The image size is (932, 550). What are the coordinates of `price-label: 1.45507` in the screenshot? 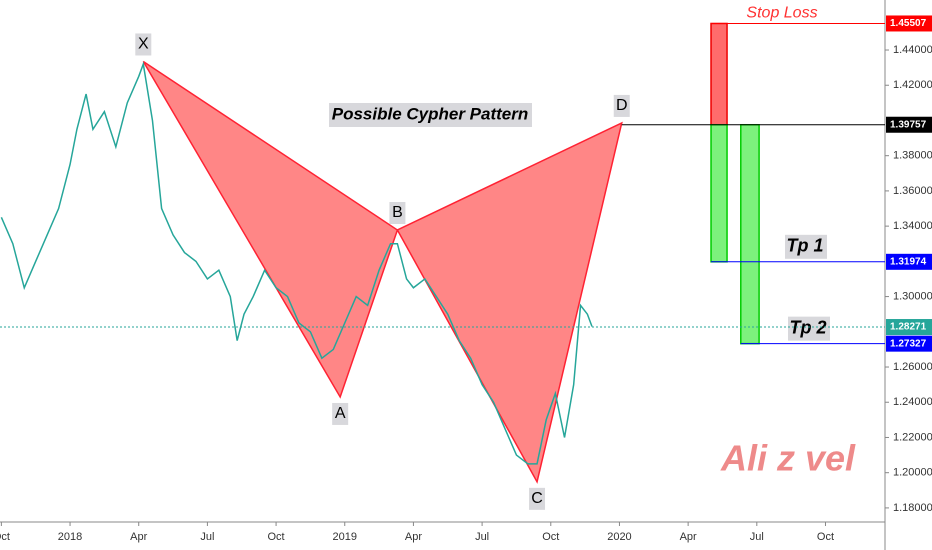 It's located at (908, 23).